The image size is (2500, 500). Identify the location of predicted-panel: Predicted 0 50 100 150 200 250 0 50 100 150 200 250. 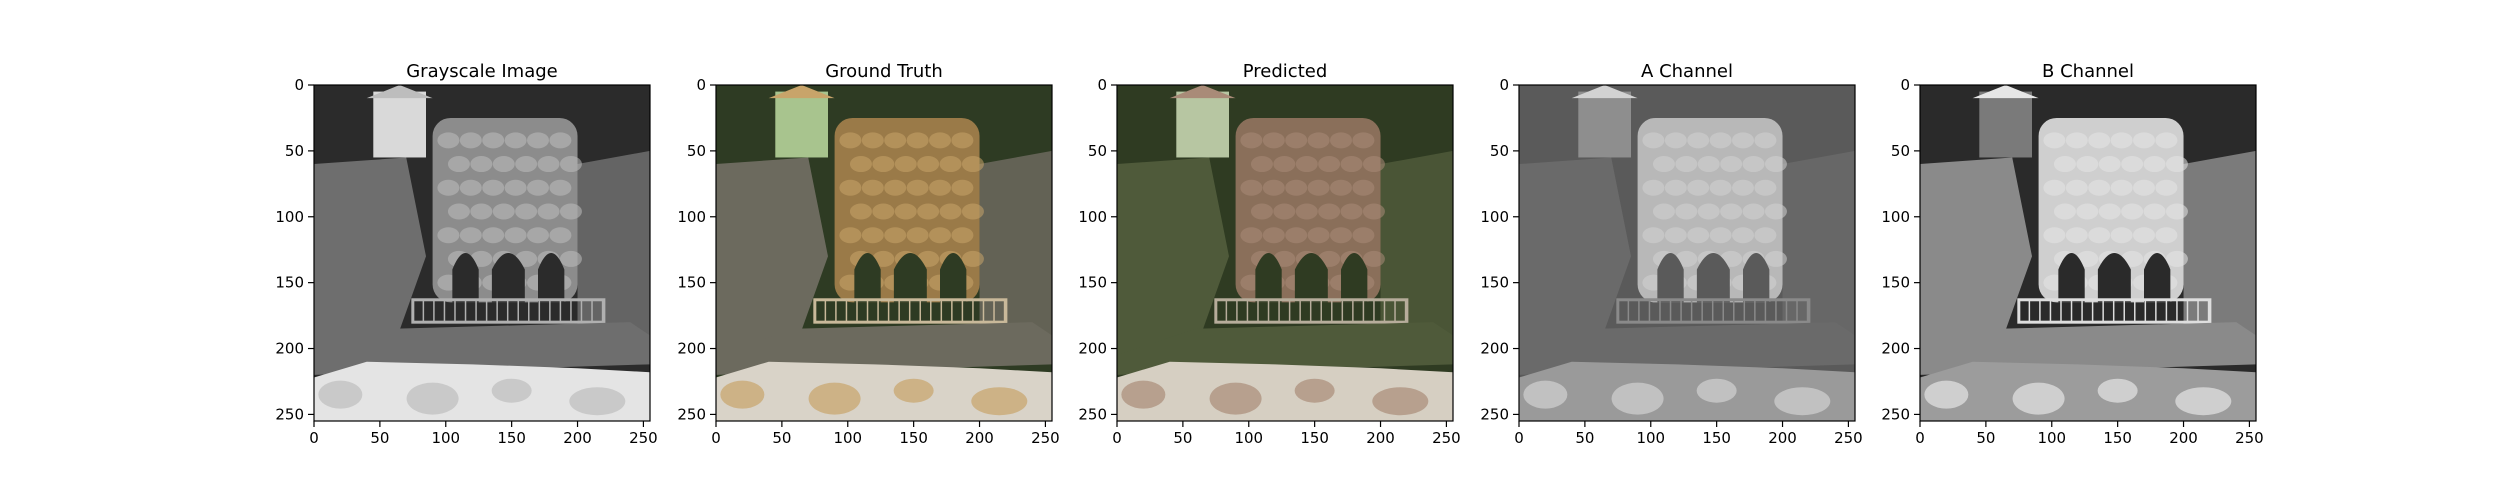
(1269, 254).